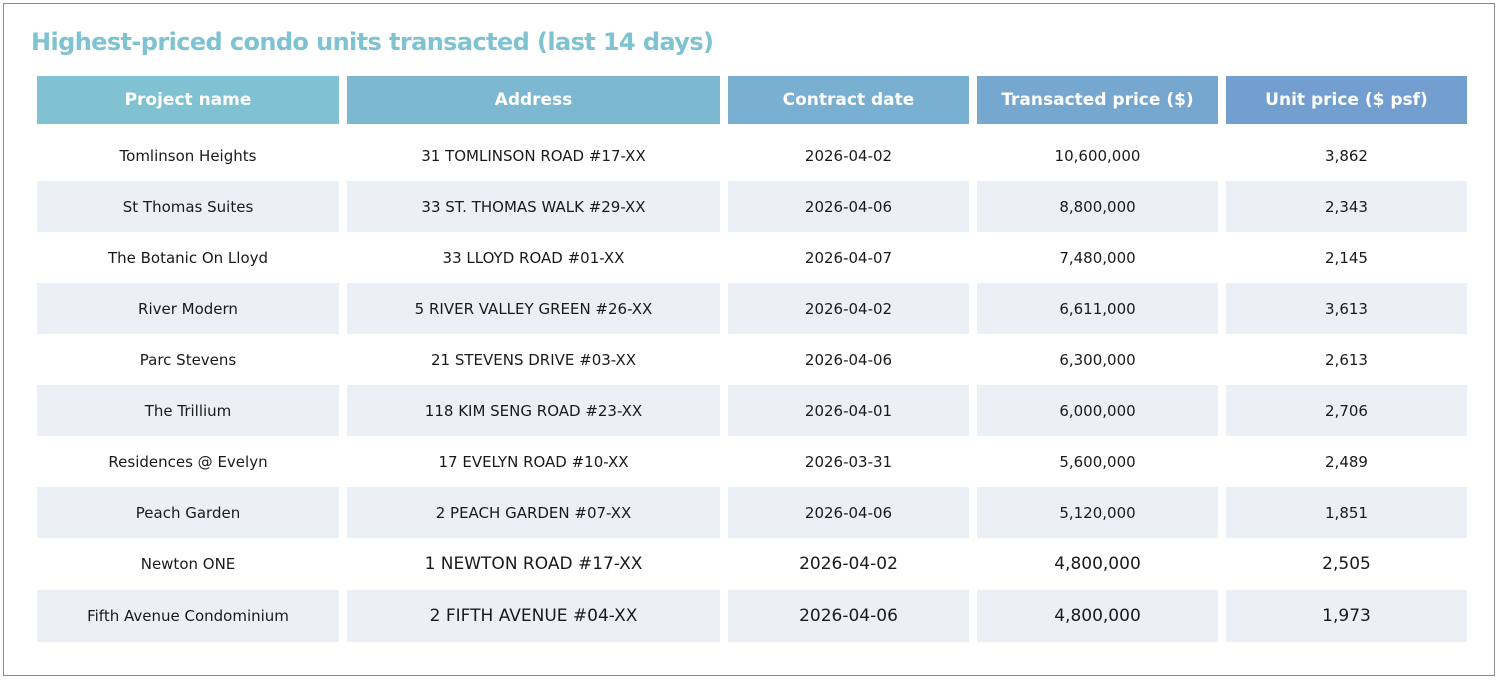  What do you see at coordinates (1097, 359) in the screenshot?
I see `cell-transacted-price: 6,300,000` at bounding box center [1097, 359].